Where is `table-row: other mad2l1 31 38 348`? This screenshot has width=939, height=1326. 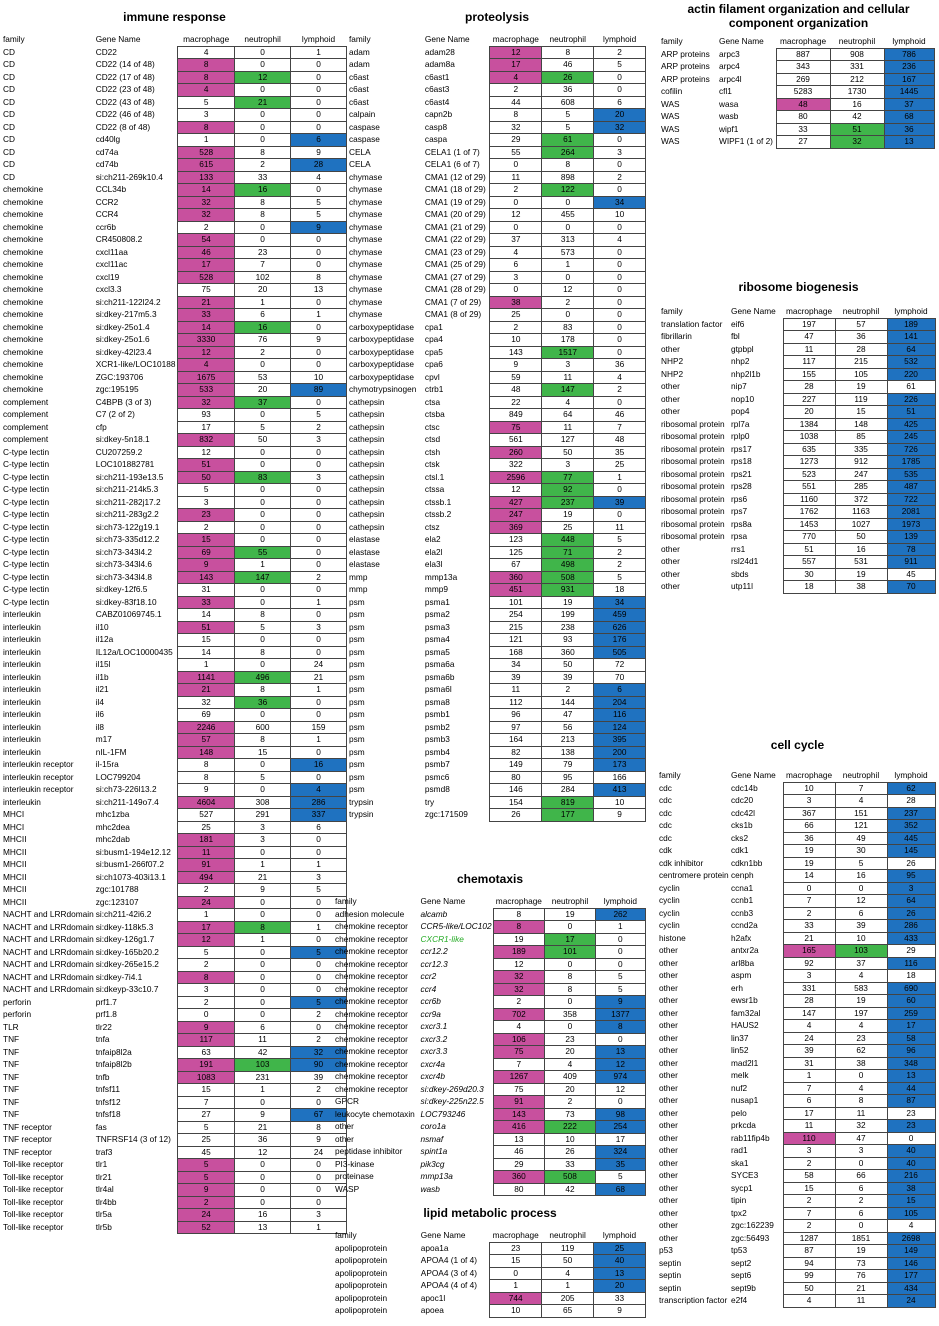 table-row: other mad2l1 31 38 348 is located at coordinates (797, 1063).